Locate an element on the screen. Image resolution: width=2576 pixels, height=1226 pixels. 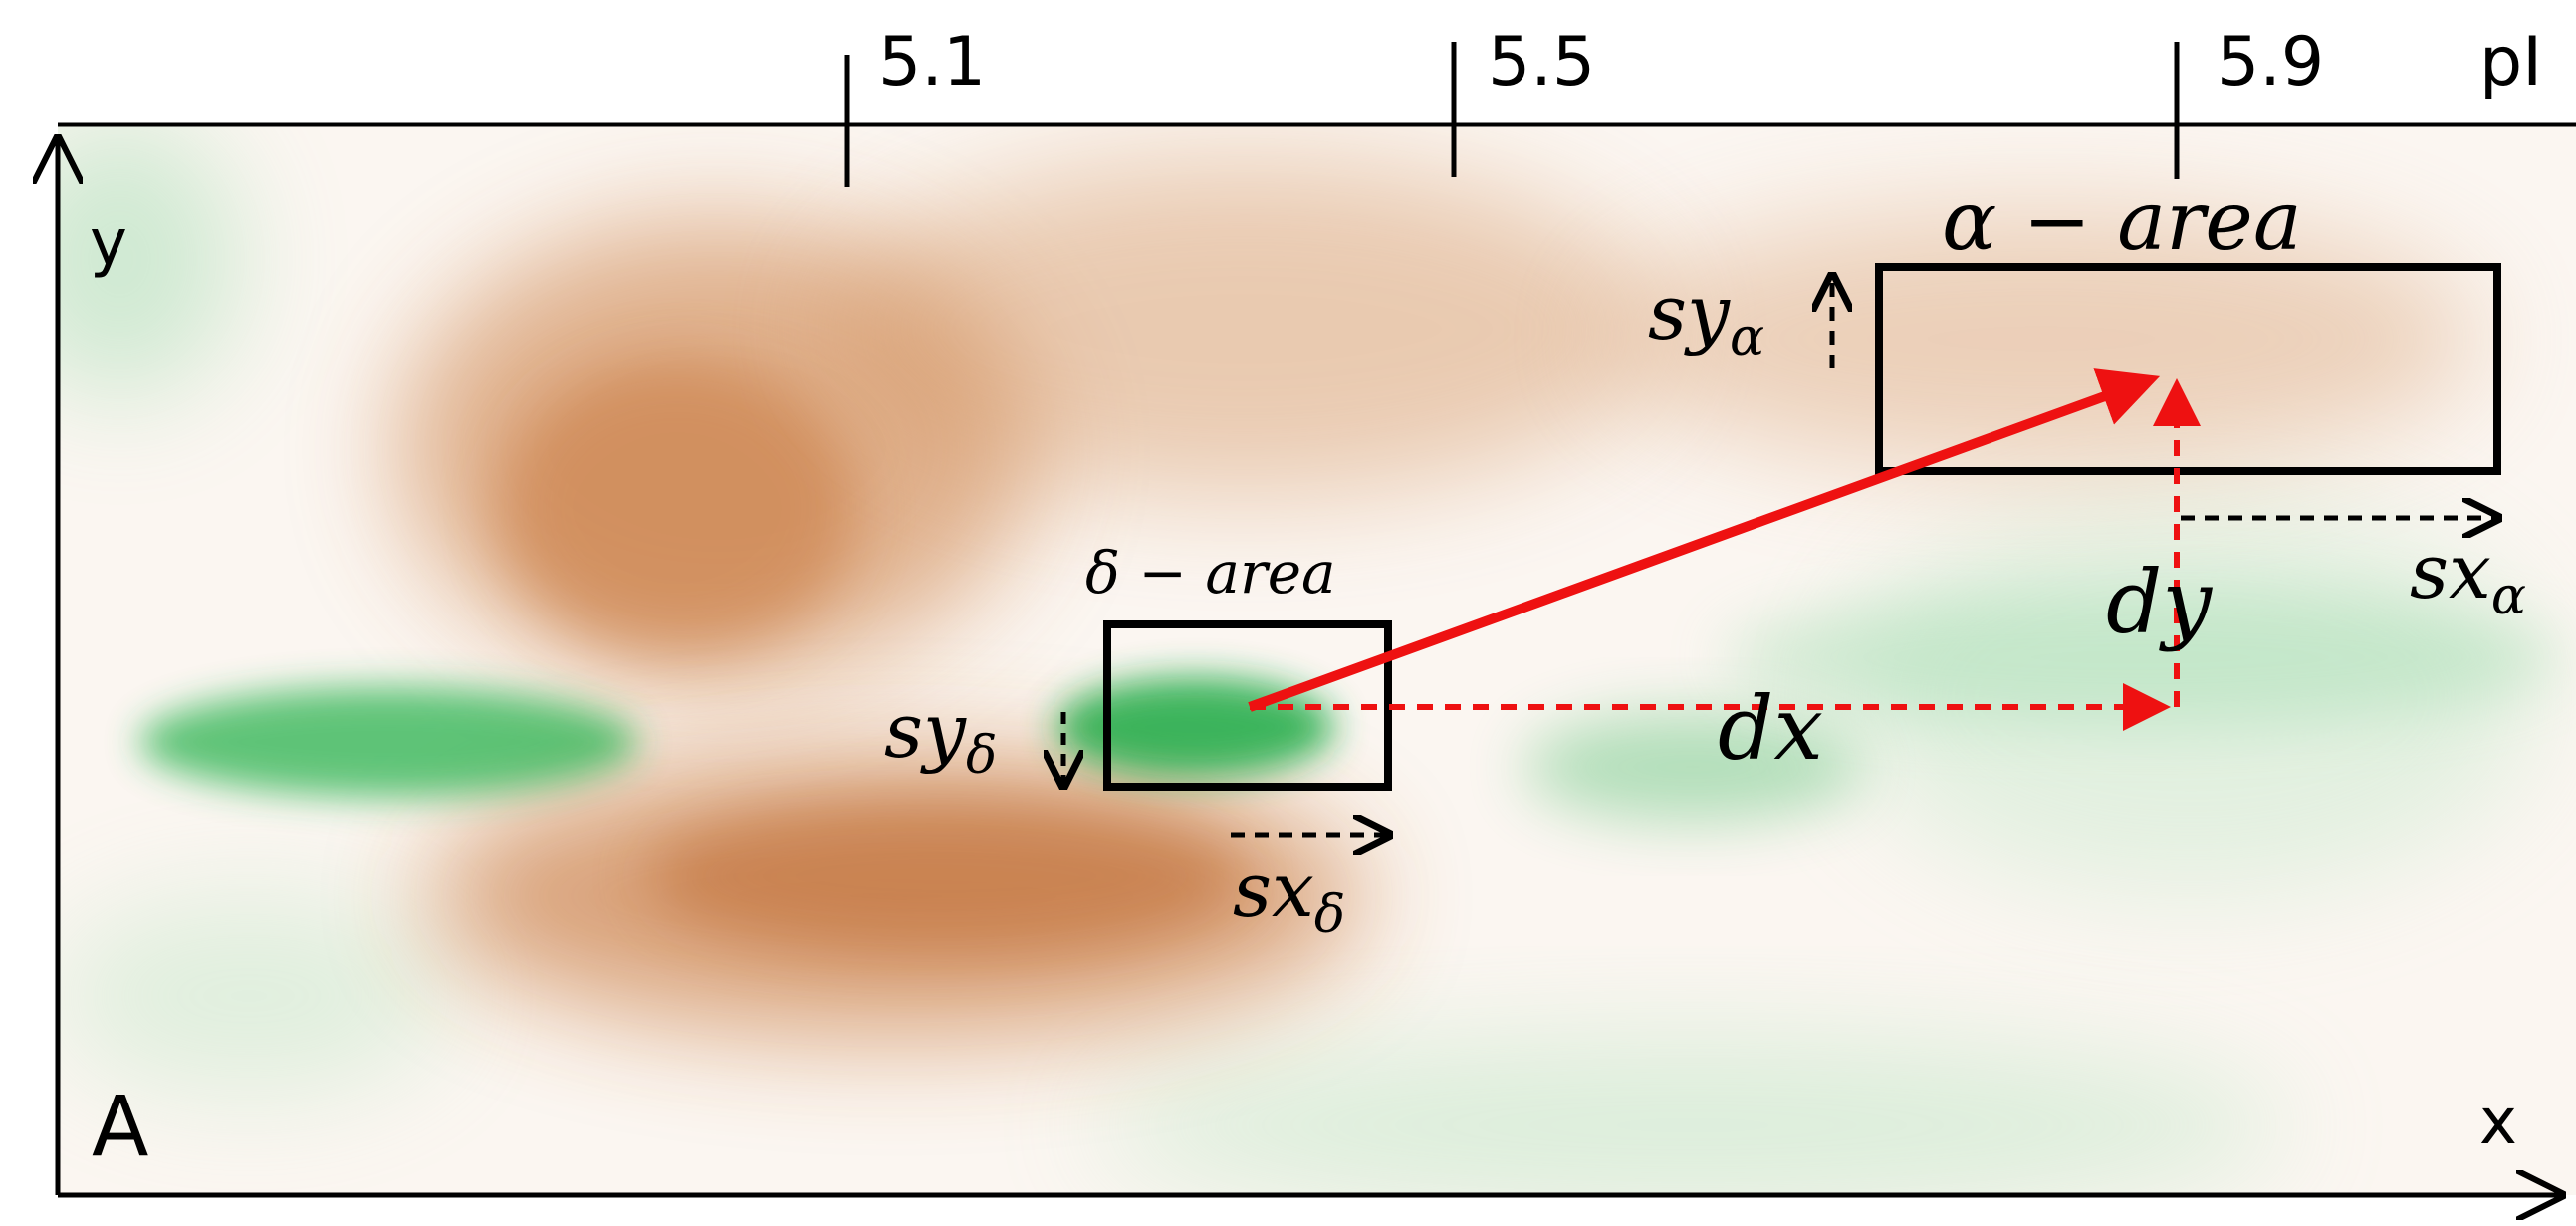
dx-label: dx is located at coordinates (1770, 729).